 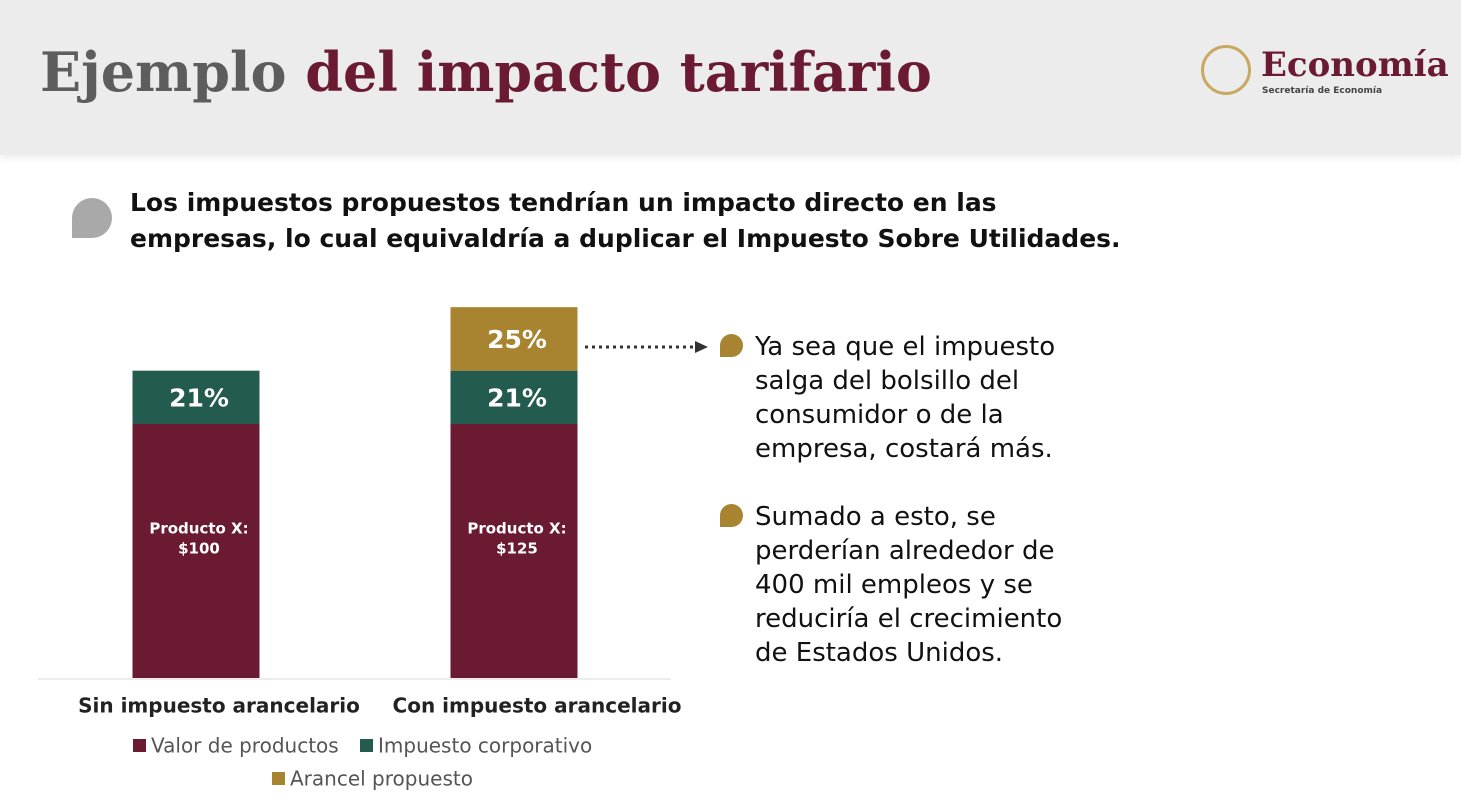 I want to click on data-label: 25%, so click(x=517, y=339).